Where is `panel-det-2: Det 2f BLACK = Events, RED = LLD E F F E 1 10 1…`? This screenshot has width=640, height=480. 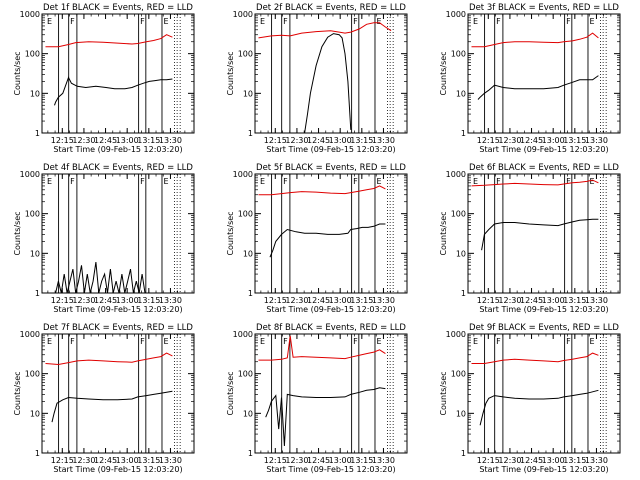
panel-det-2: Det 2f BLACK = Events, RED = LLD E F F E 1 10 1… is located at coordinates (317, 78).